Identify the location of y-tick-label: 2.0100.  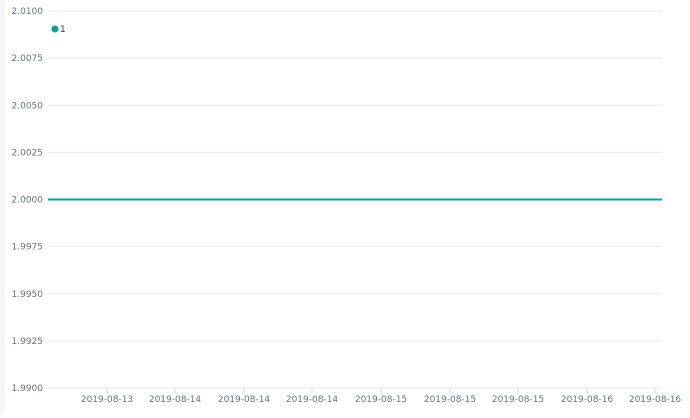
(28, 12).